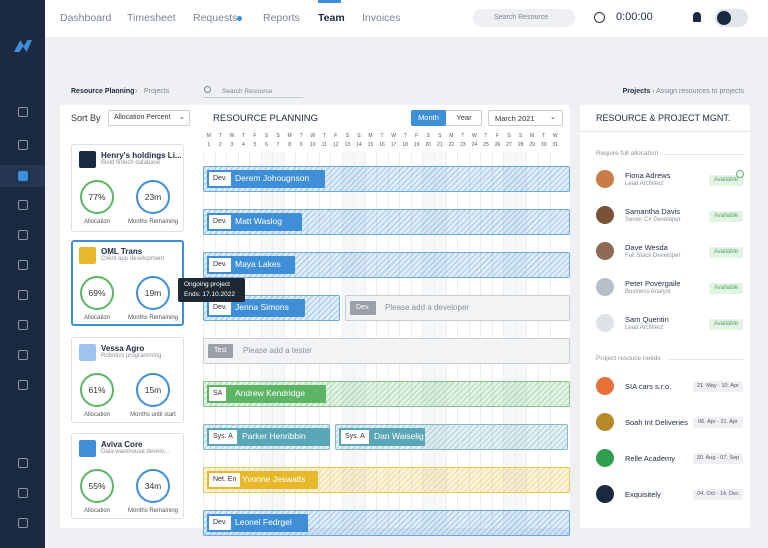 This screenshot has height=548, width=768. Describe the element at coordinates (131, 163) in the screenshot. I see `project-desc: Build fintech database` at that location.